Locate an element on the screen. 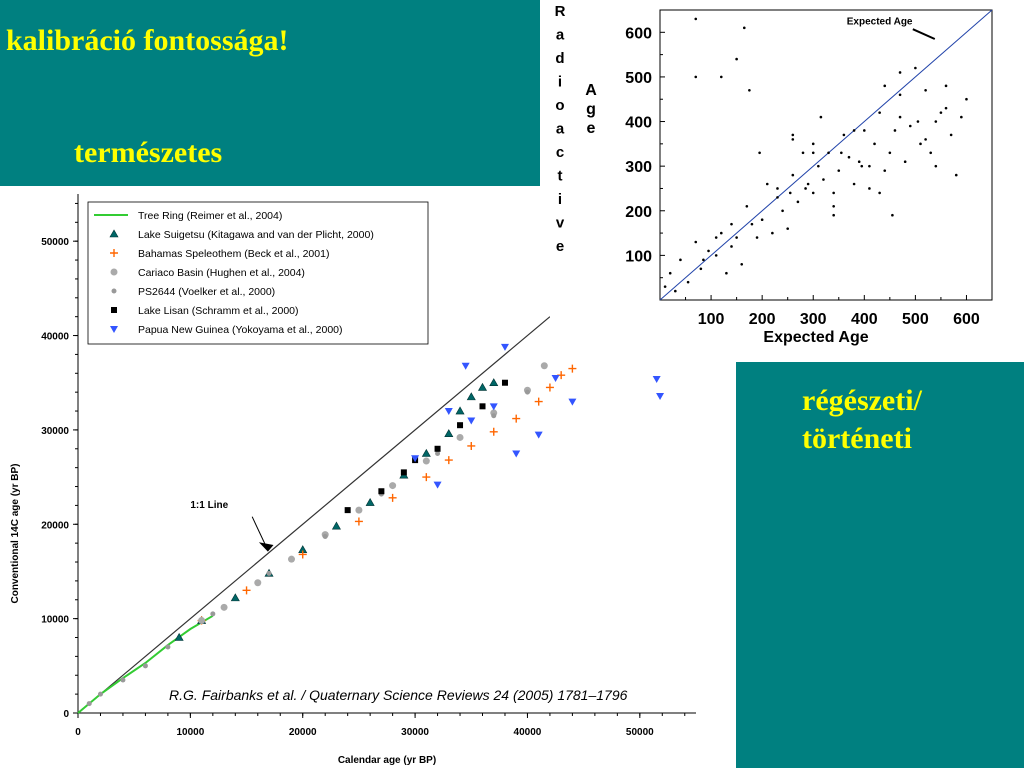 Image resolution: width=1024 pixels, height=768 pixels. scatter-points is located at coordinates (815, 155).